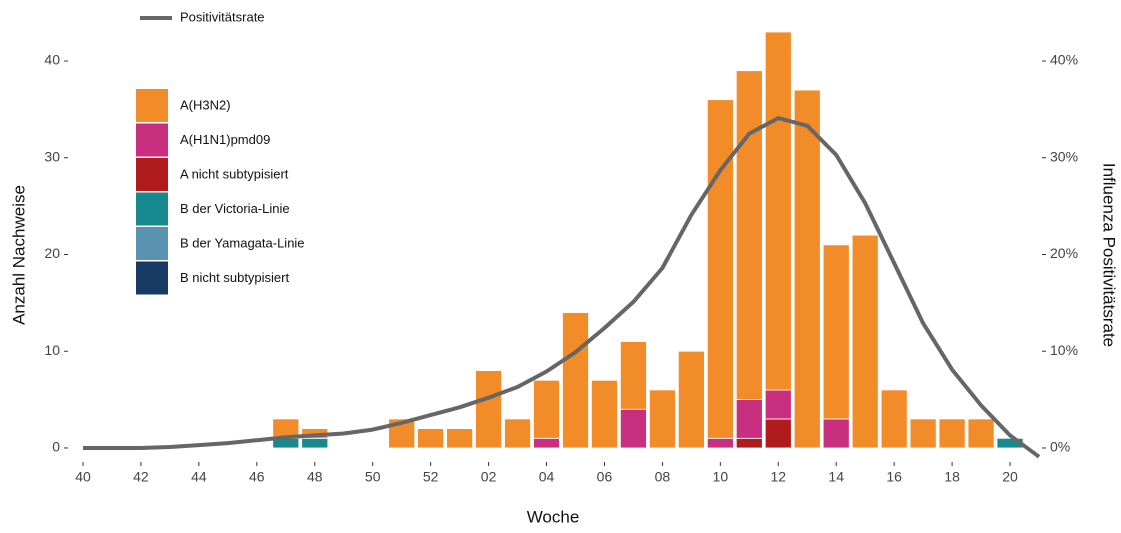  What do you see at coordinates (663, 477) in the screenshot?
I see `x-tick-label: 08` at bounding box center [663, 477].